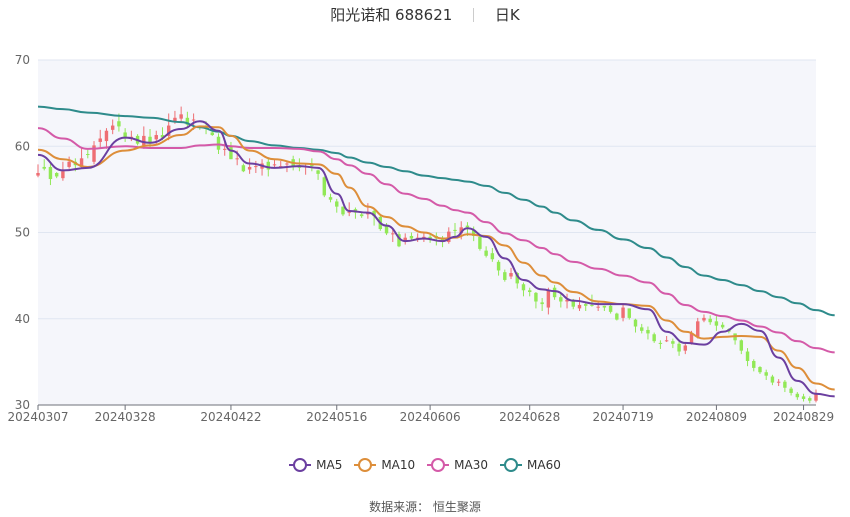  I want to click on chart-title: 阳光诺和 688621 日K, so click(425, 14).